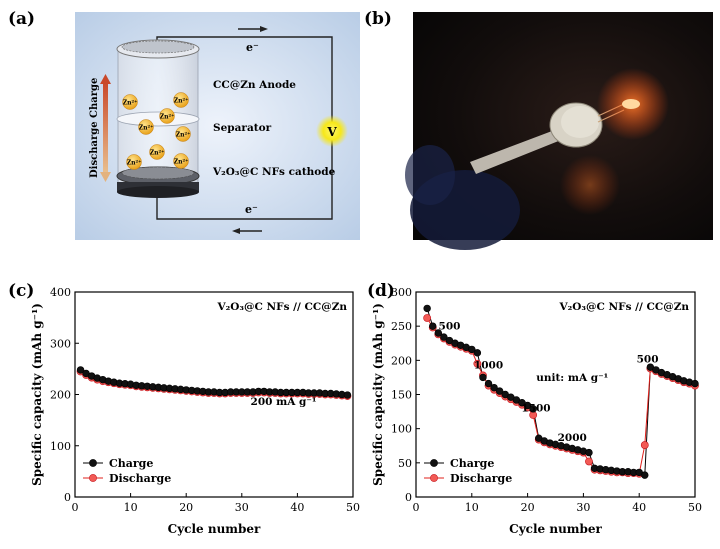  What do you see at coordinates (631, 104) in the screenshot?
I see `led` at bounding box center [631, 104].